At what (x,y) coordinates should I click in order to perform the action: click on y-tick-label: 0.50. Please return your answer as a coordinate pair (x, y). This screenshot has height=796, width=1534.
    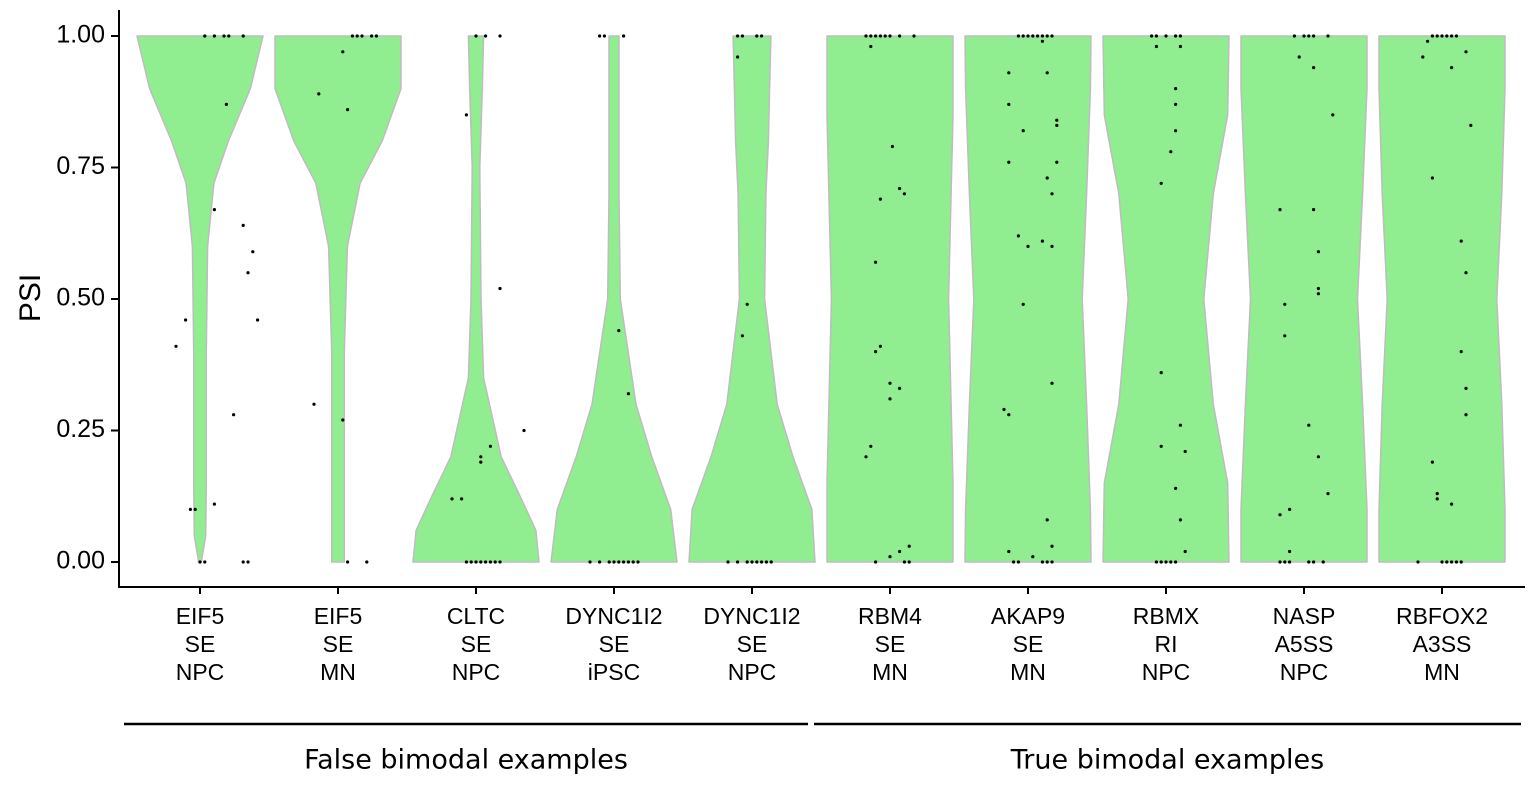
    Looking at the image, I should click on (80, 298).